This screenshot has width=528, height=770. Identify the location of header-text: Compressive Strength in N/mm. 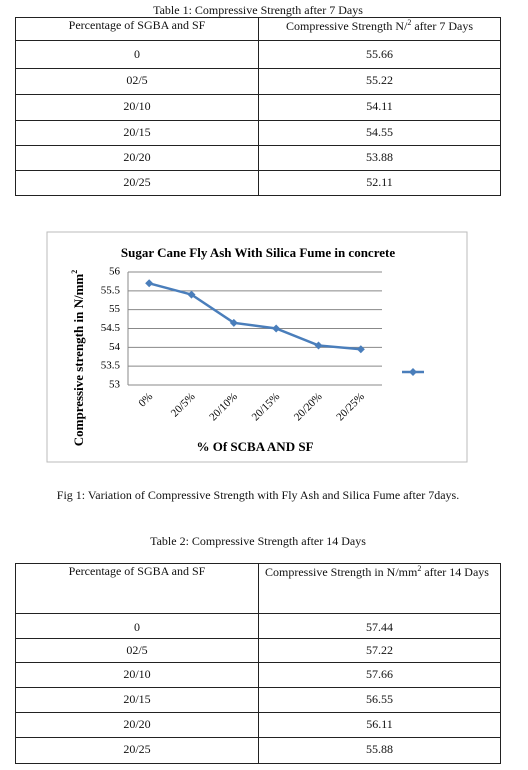
(341, 572).